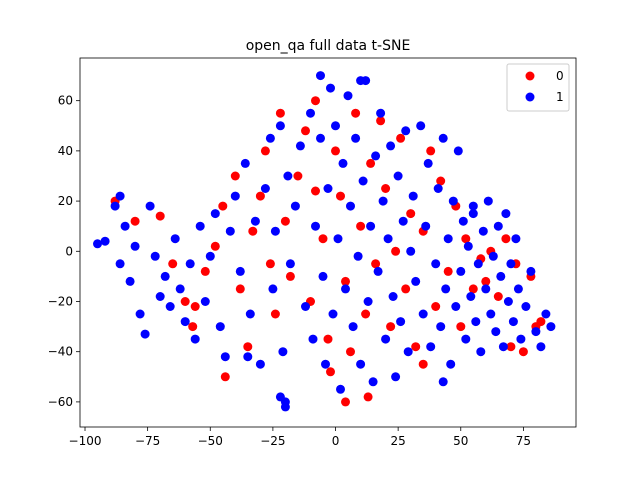 The image size is (640, 480). Describe the element at coordinates (538, 87) in the screenshot. I see `legend-box` at that location.